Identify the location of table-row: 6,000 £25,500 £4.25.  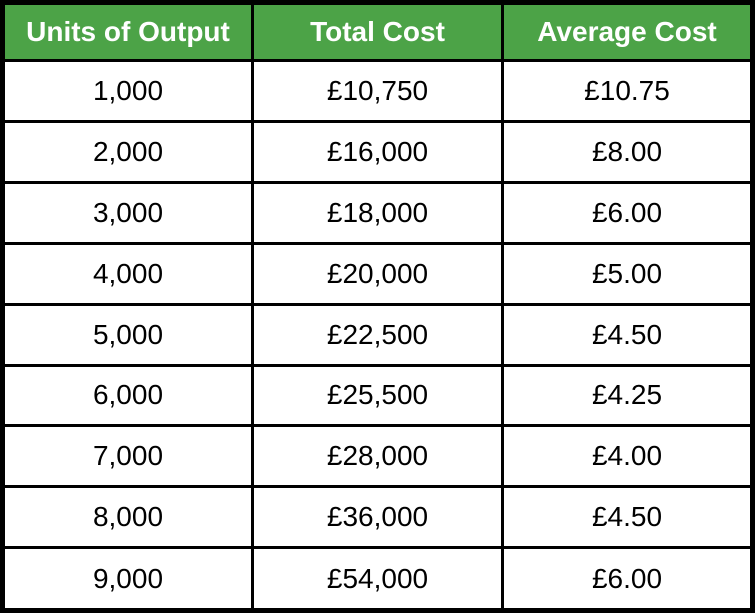
(377, 395).